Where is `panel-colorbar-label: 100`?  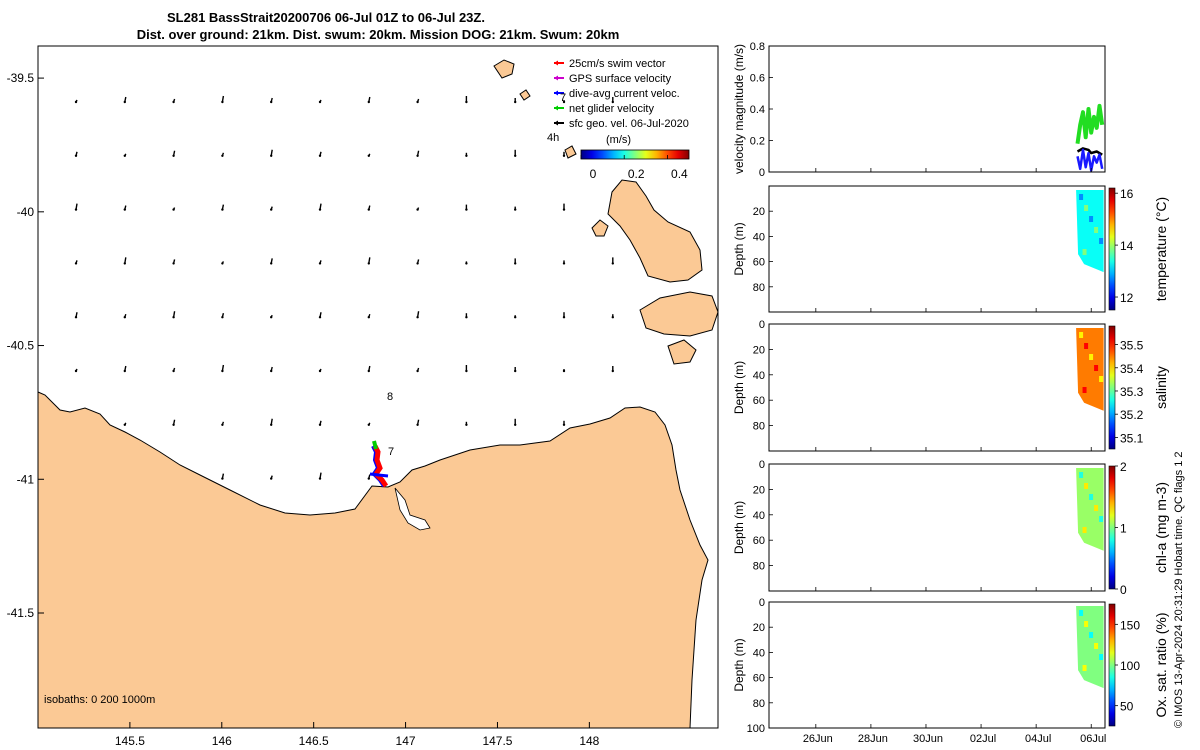 panel-colorbar-label: 100 is located at coordinates (1130, 666).